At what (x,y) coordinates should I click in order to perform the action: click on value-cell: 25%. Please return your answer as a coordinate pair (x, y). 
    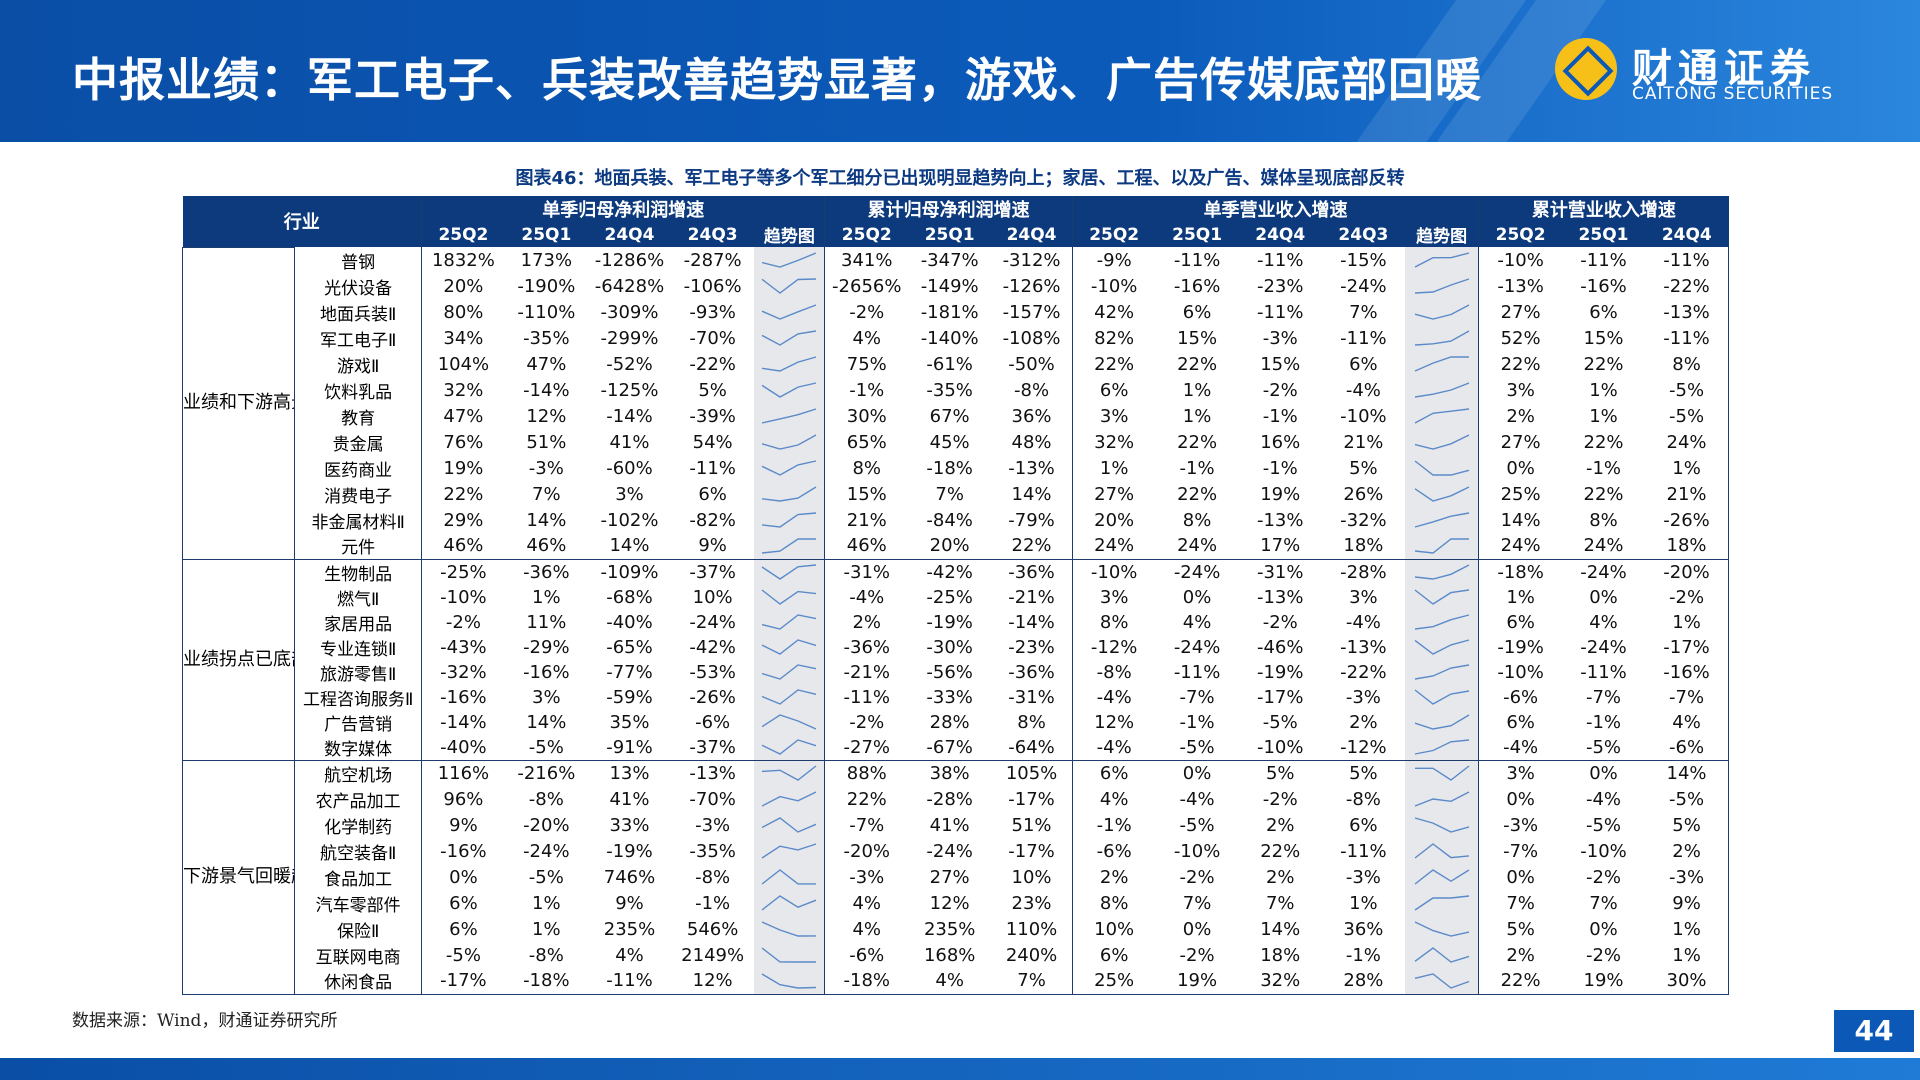
    Looking at the image, I should click on (1113, 981).